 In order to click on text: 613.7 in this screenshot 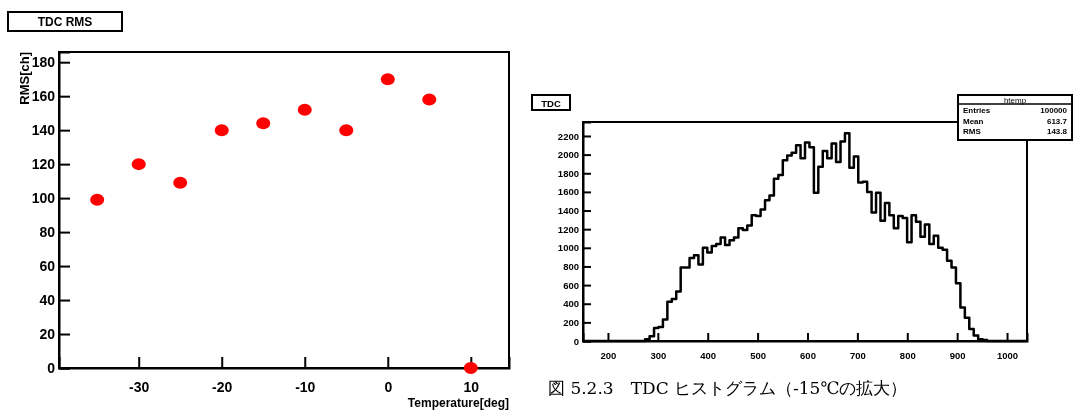, I will do `click(1057, 121)`.